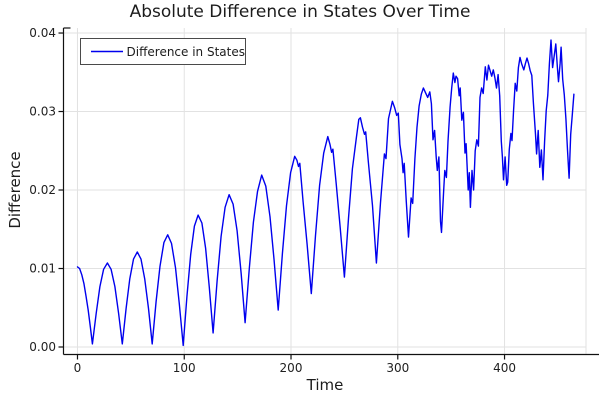  What do you see at coordinates (42, 269) in the screenshot?
I see `y-tick-label: 0.01` at bounding box center [42, 269].